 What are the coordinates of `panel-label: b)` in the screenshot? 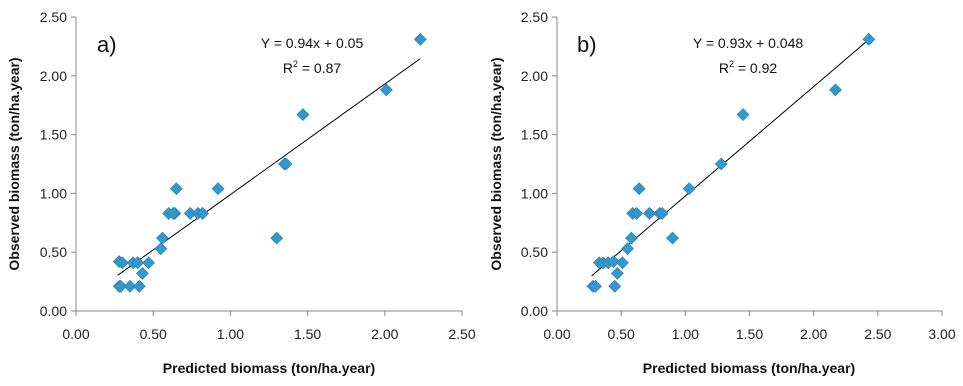 It's located at (587, 44).